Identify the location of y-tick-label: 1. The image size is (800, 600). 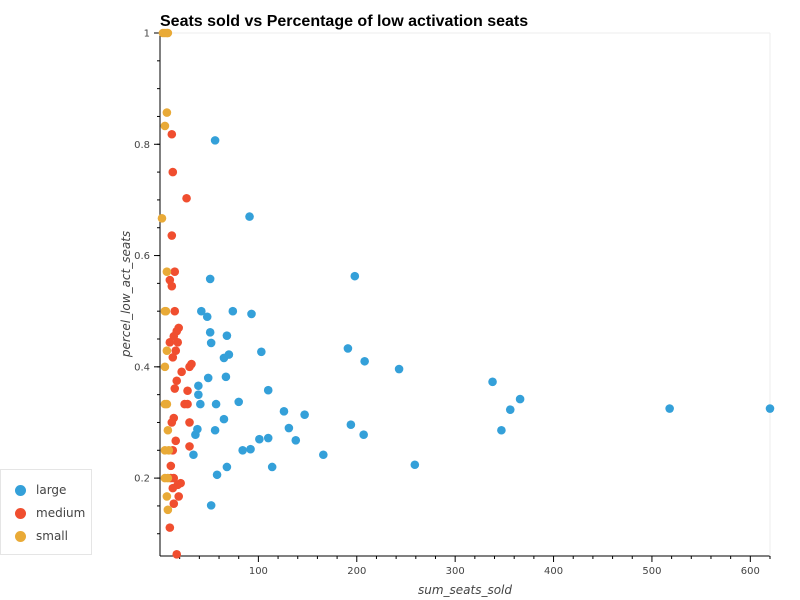
(147, 34).